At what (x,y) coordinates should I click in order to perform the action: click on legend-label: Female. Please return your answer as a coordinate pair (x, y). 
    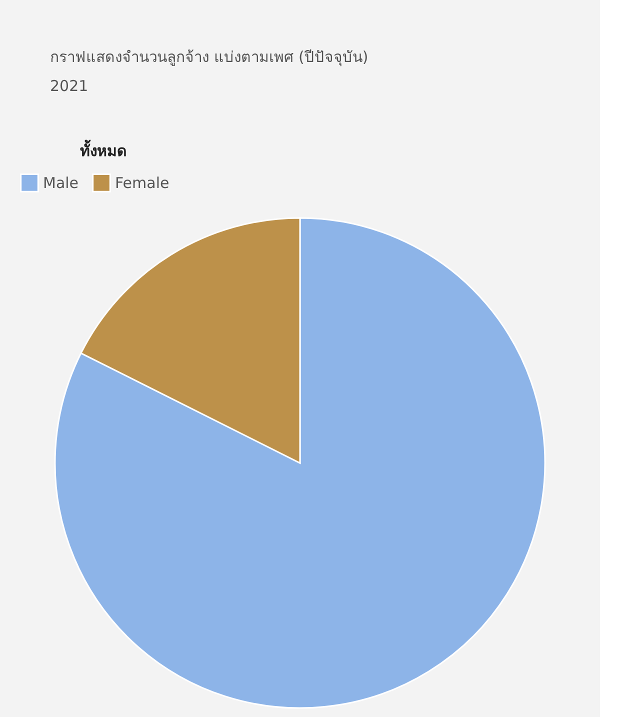
    Looking at the image, I should click on (142, 183).